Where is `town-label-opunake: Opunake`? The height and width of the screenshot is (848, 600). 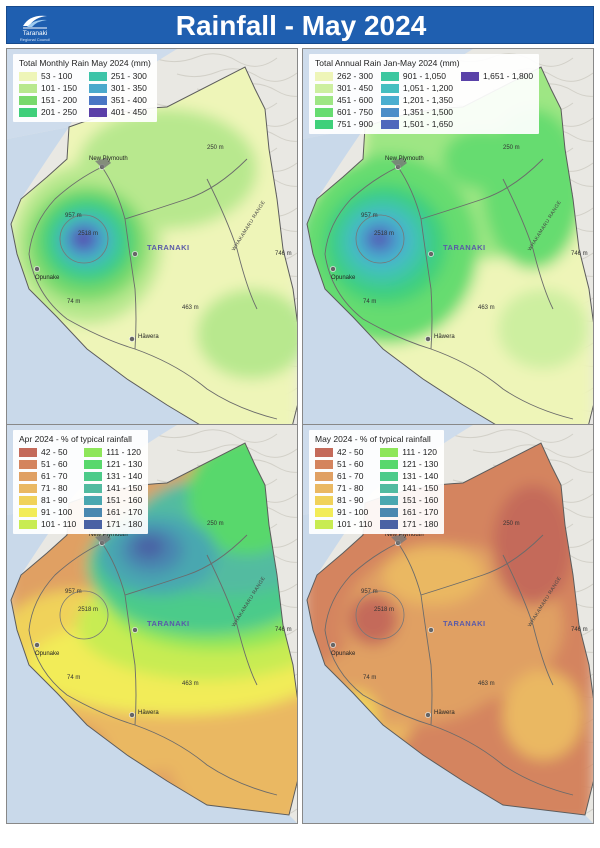
town-label-opunake: Opunake is located at coordinates (47, 654).